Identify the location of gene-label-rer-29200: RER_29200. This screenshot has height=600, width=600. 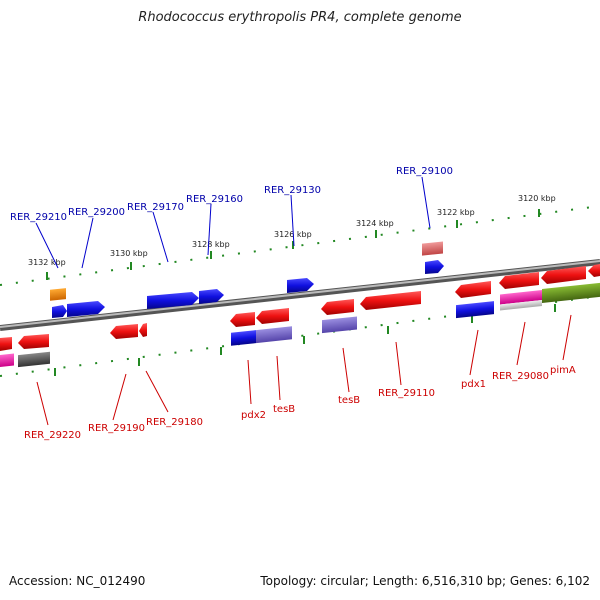
(96, 212).